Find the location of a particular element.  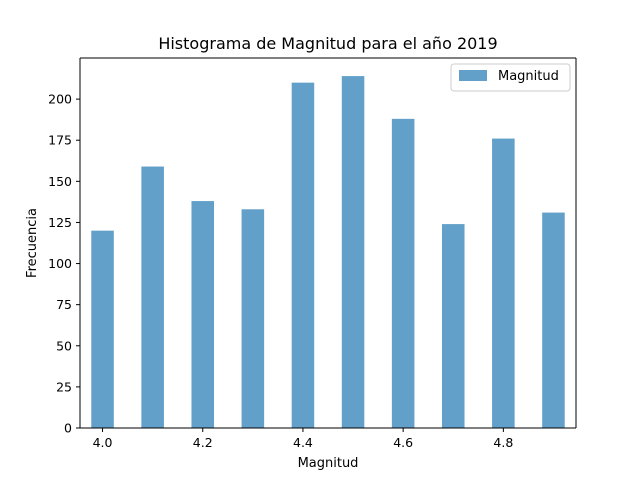

y-tick-label: 25 is located at coordinates (64, 386).